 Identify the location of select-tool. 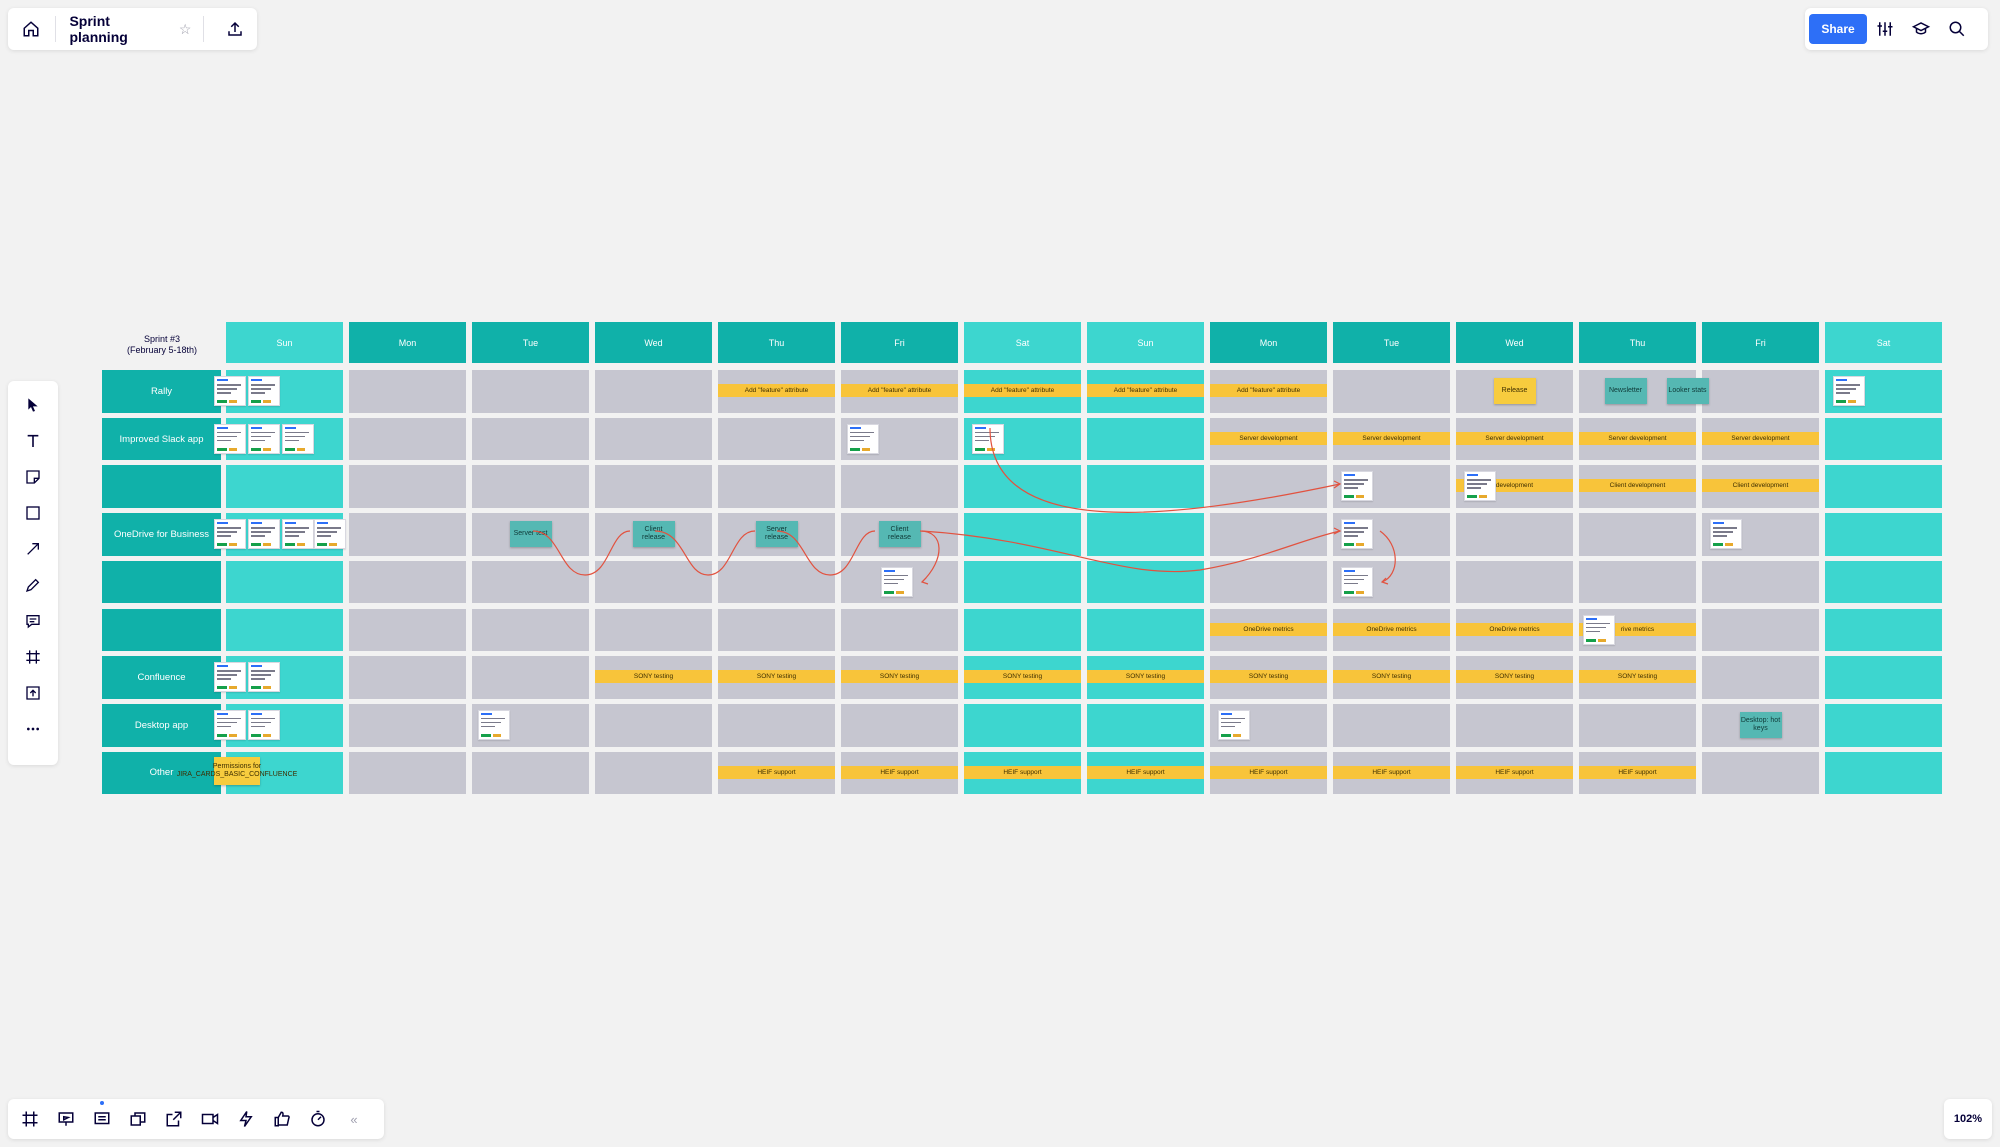
(33, 405).